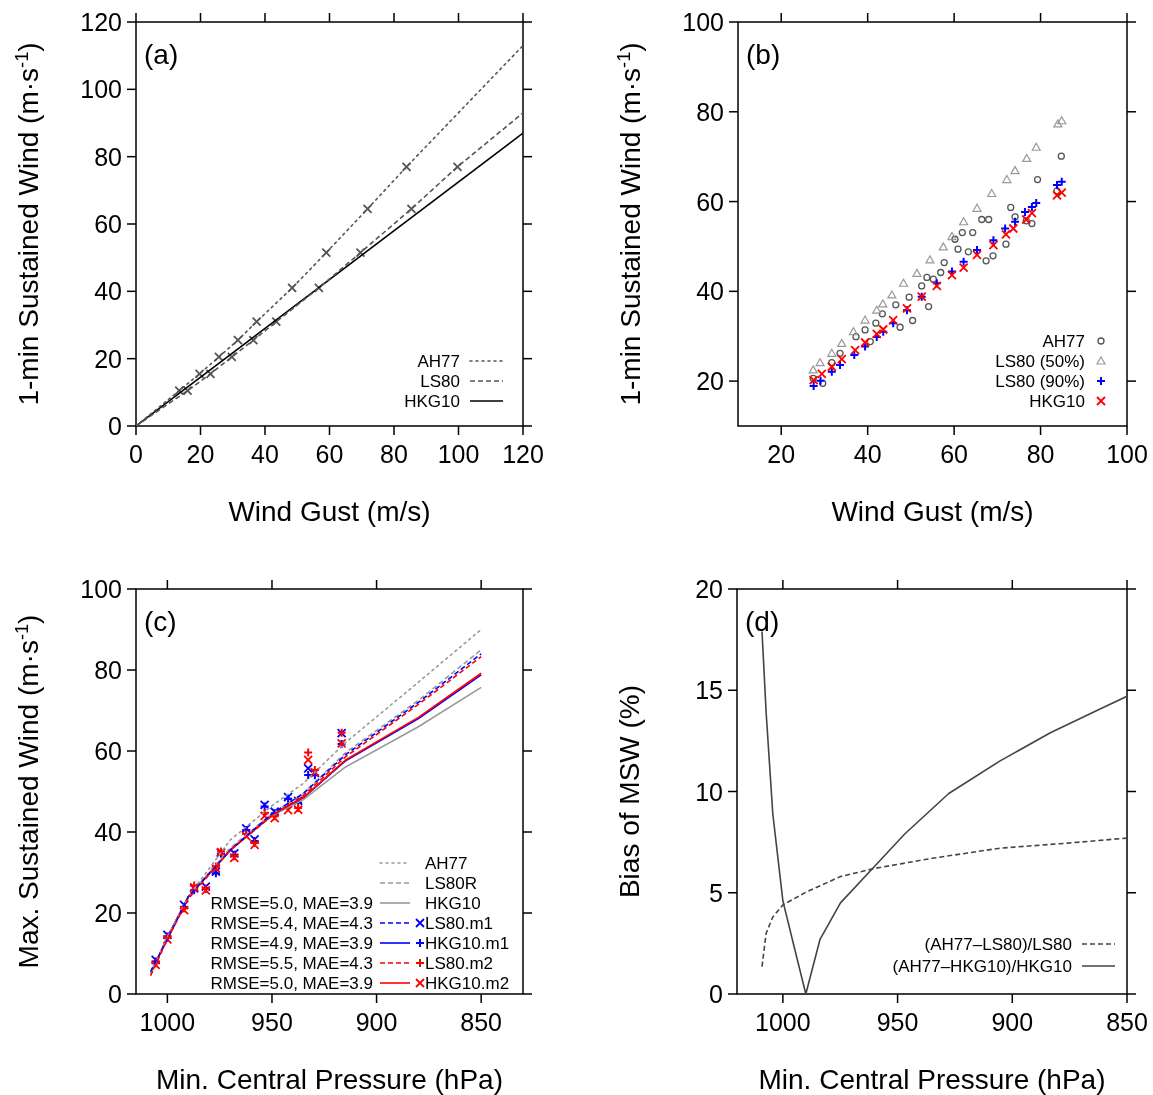  Describe the element at coordinates (291, 943) in the screenshot. I see `annotation: RMSE=4.9, MAE=3.9` at that location.